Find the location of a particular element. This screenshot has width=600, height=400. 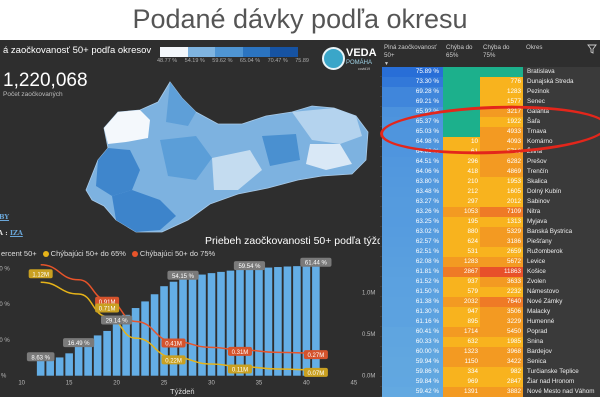

table-row: 62.08 % 1283 5672 Levice is located at coordinates (490, 262).